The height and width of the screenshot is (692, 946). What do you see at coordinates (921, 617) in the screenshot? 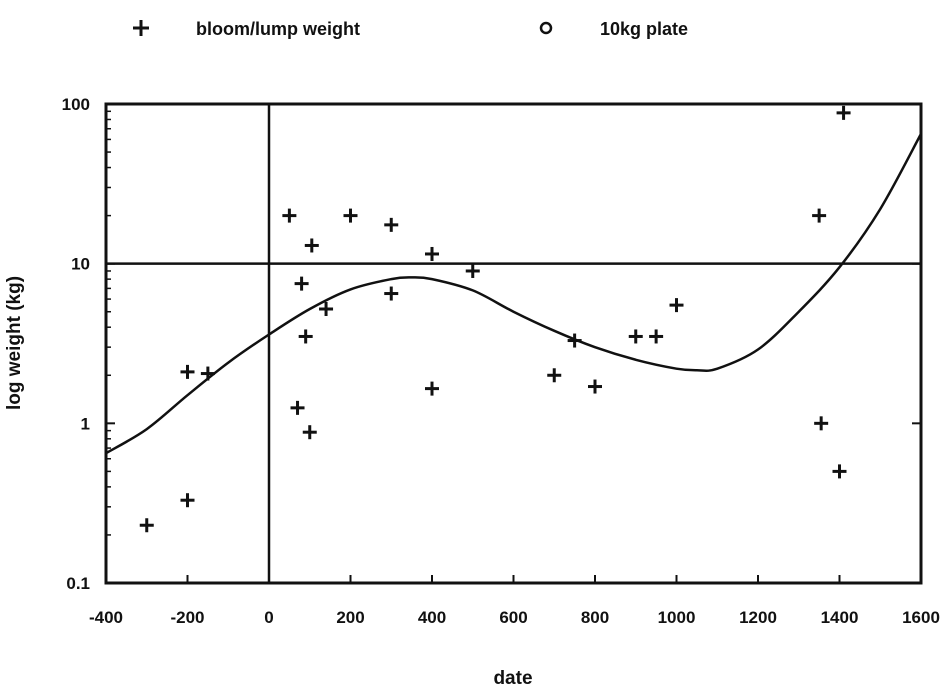
I see `x-tick-label: 1600` at bounding box center [921, 617].